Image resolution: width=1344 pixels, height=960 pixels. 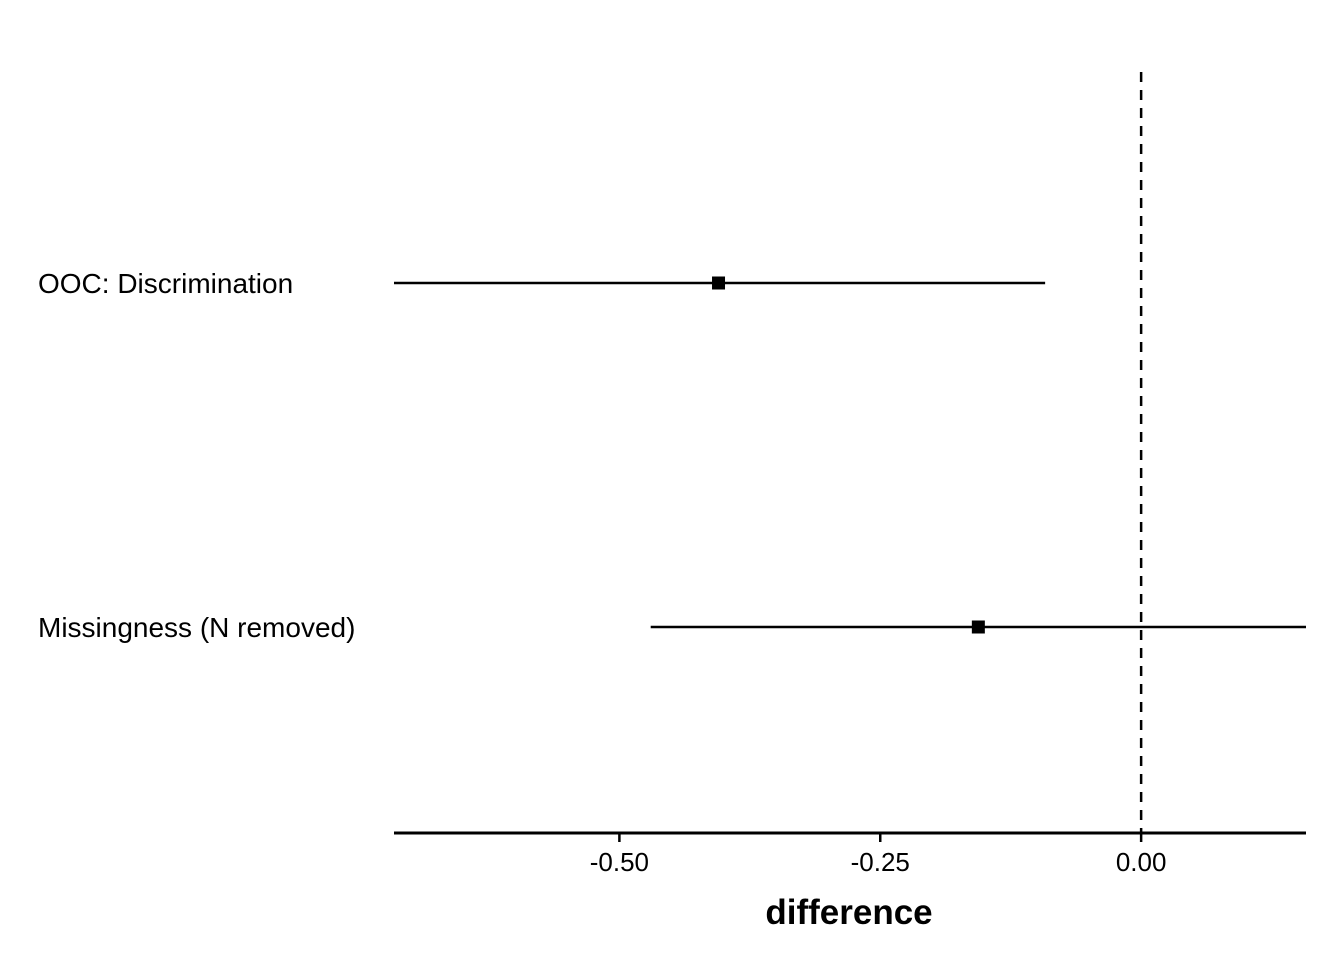 What do you see at coordinates (1141, 862) in the screenshot?
I see `x-tick-label: 0.00` at bounding box center [1141, 862].